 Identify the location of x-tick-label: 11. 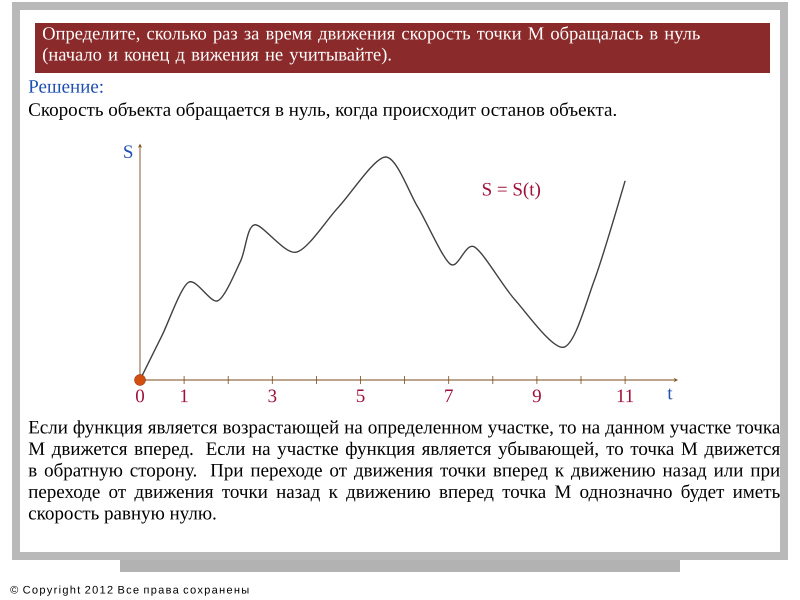
(626, 396).